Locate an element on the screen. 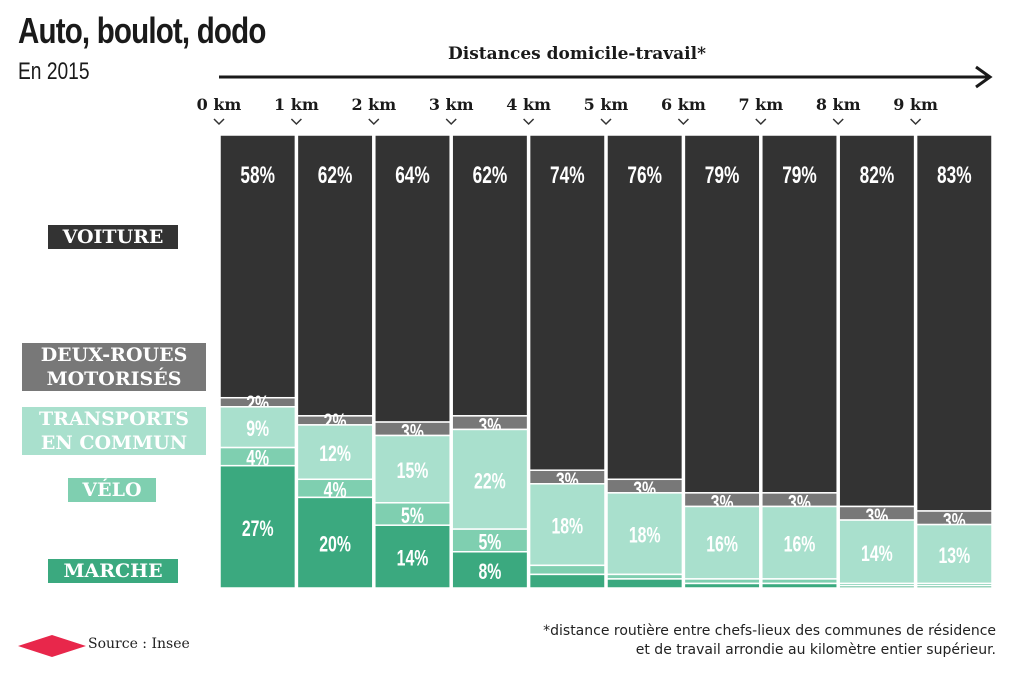 This screenshot has height=677, width=1024. legend-velo: VÉLO is located at coordinates (112, 490).